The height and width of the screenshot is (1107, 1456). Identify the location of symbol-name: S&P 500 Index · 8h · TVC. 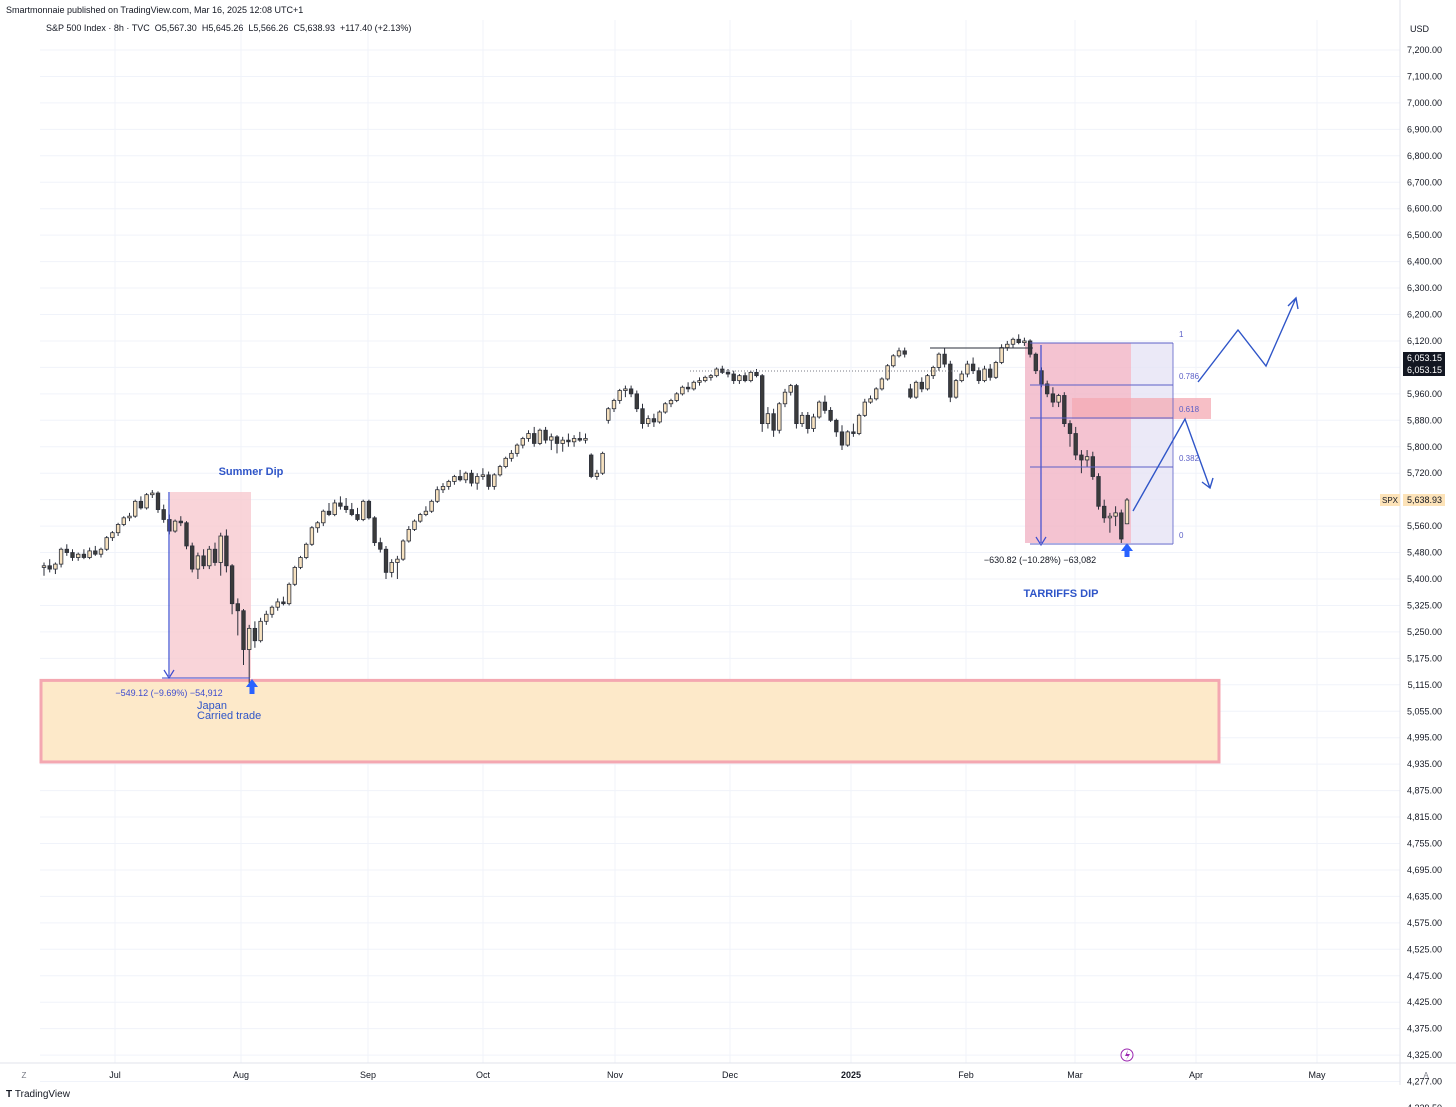
(98, 28).